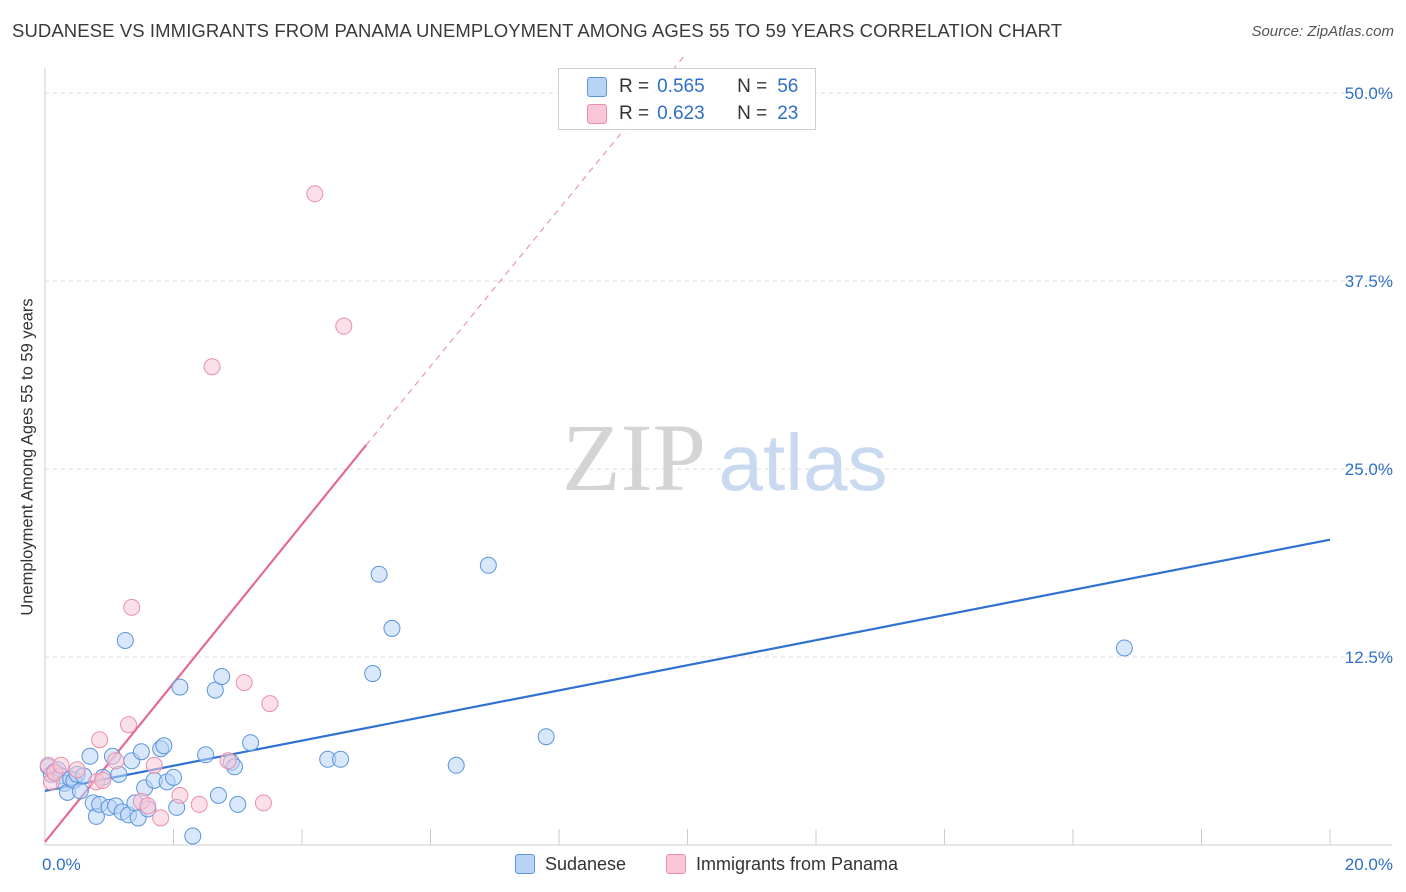 Image resolution: width=1406 pixels, height=892 pixels. What do you see at coordinates (788, 86) in the screenshot?
I see `legend-n-value: 56` at bounding box center [788, 86].